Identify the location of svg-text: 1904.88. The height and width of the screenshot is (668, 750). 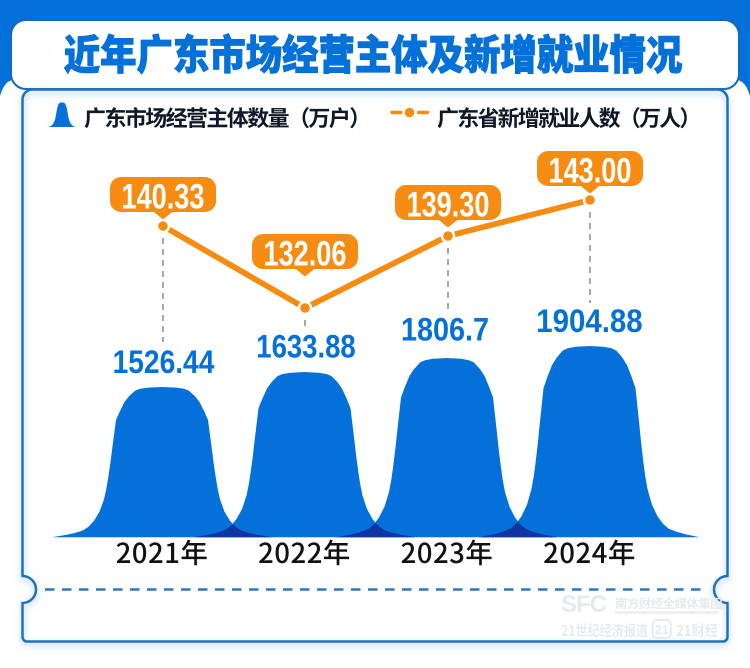
(589, 321).